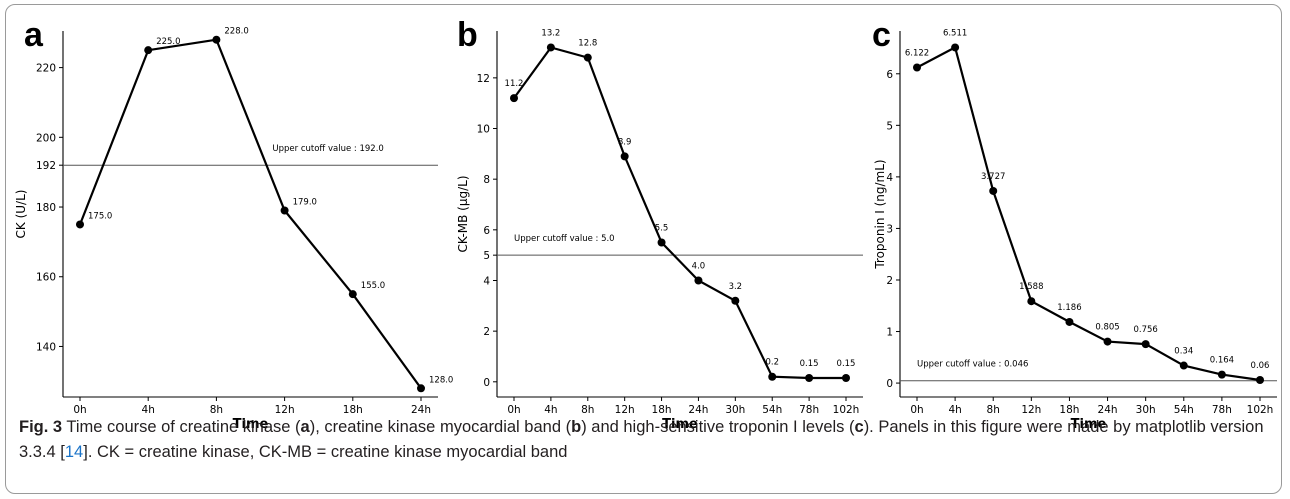  I want to click on y-tick-label: 160, so click(46, 278).